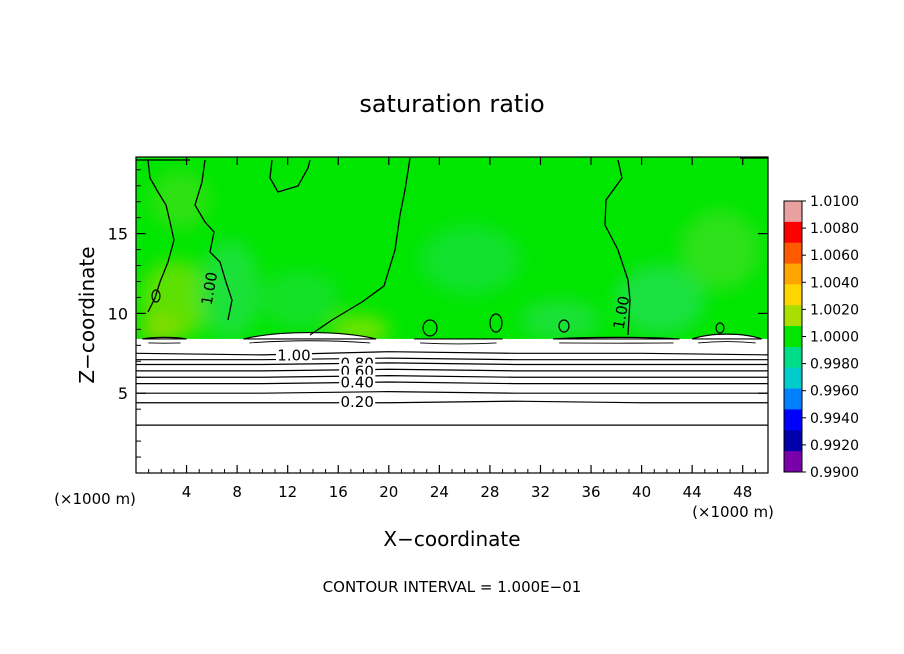 The width and height of the screenshot is (904, 654). I want to click on x-tick-label: 8, so click(237, 492).